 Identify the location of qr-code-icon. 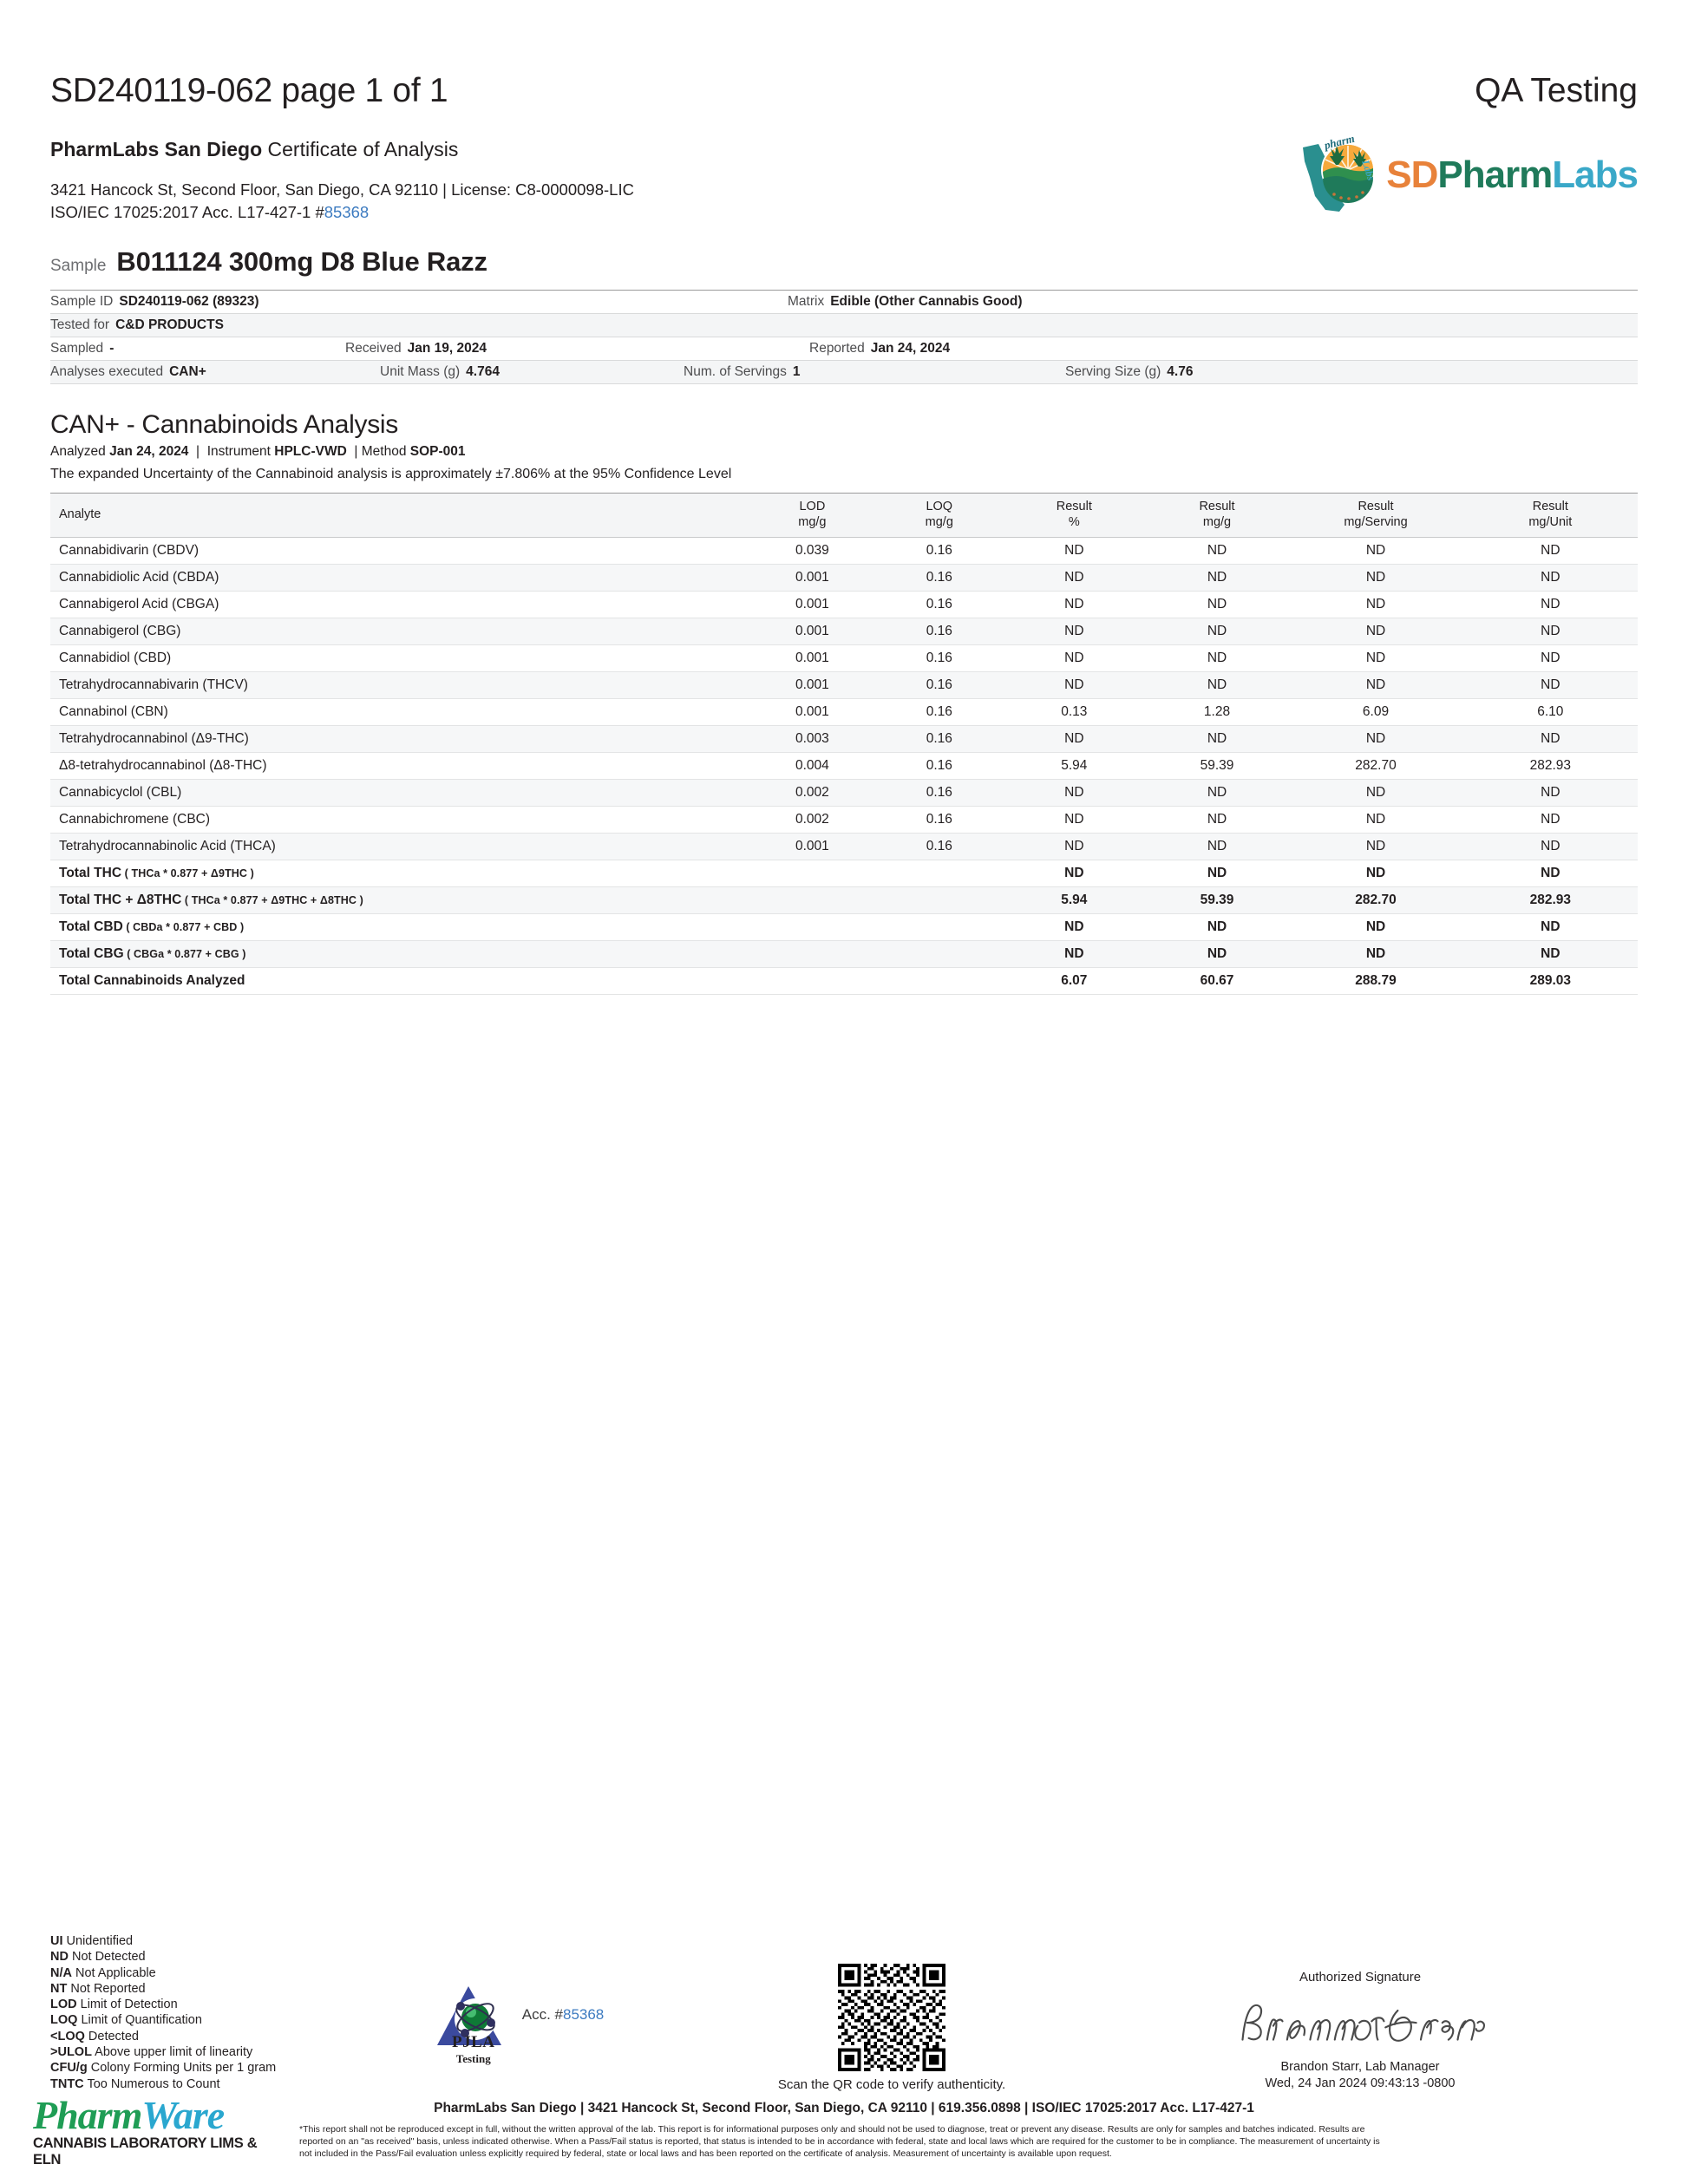
(891, 2017).